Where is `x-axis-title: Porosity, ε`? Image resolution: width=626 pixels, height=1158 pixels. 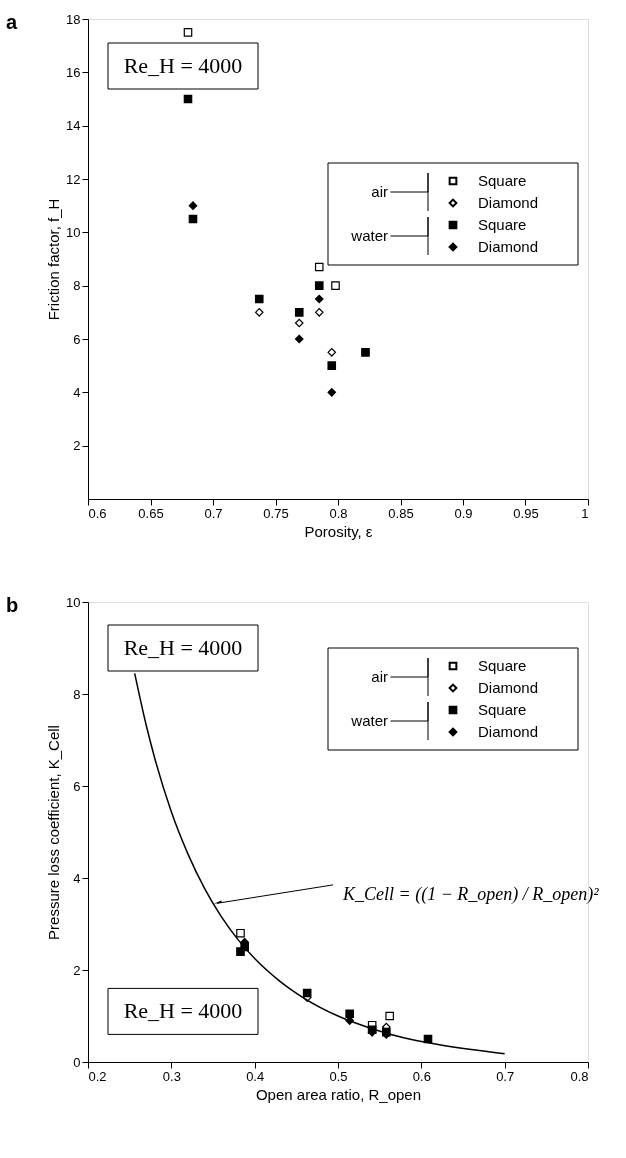 x-axis-title: Porosity, ε is located at coordinates (338, 531).